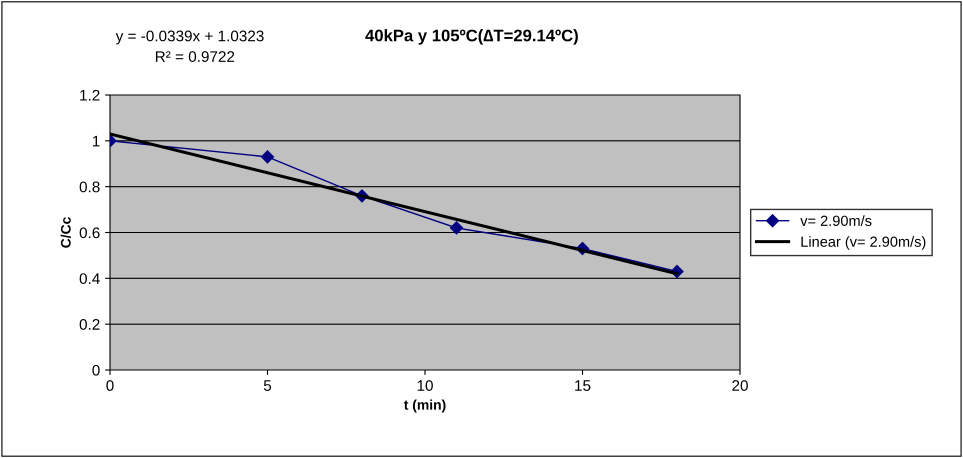 The width and height of the screenshot is (963, 458). What do you see at coordinates (425, 385) in the screenshot?
I see `x-tick-label: 10` at bounding box center [425, 385].